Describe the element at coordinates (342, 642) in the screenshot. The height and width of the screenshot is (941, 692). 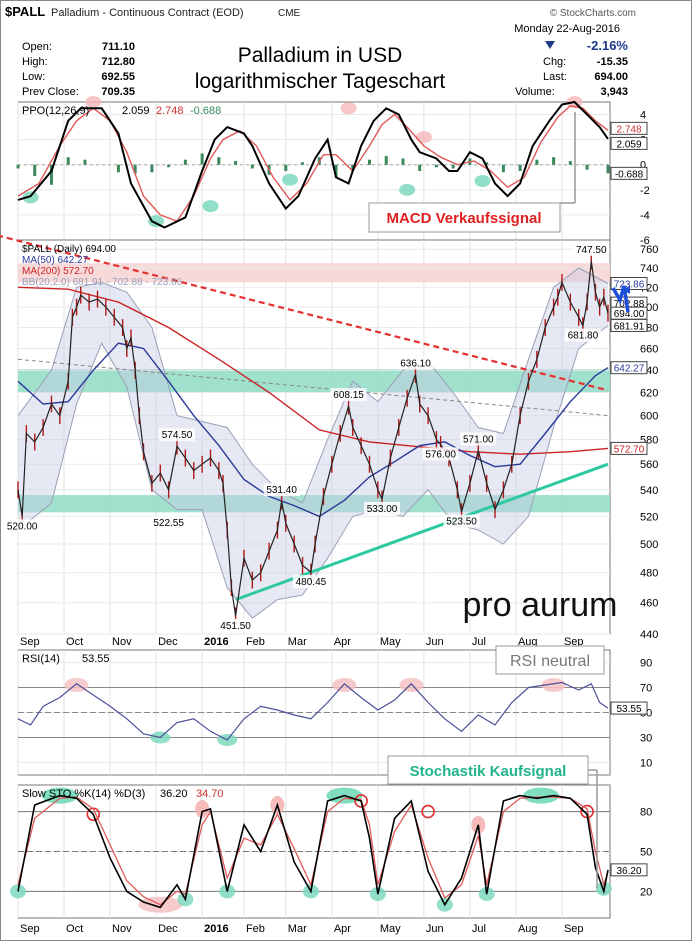
I see `price-x-label: Apr` at that location.